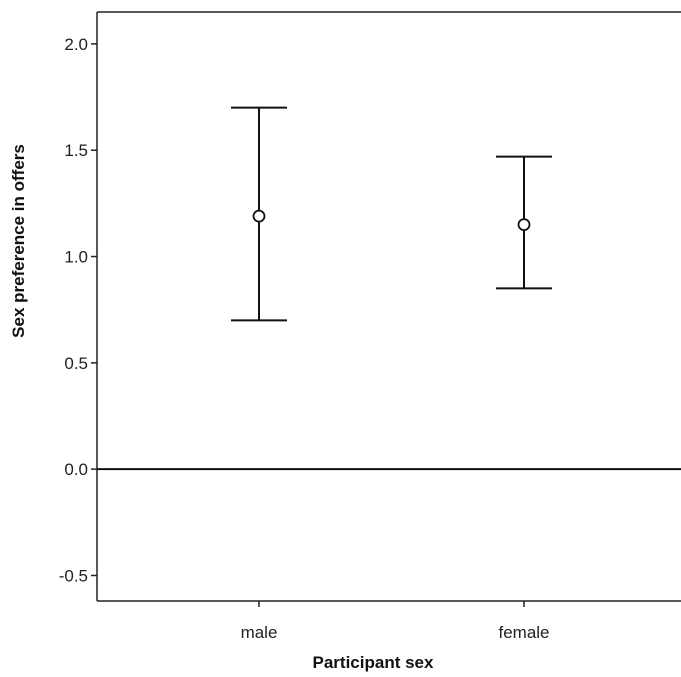  I want to click on x-tick-label-female: female, so click(523, 632).